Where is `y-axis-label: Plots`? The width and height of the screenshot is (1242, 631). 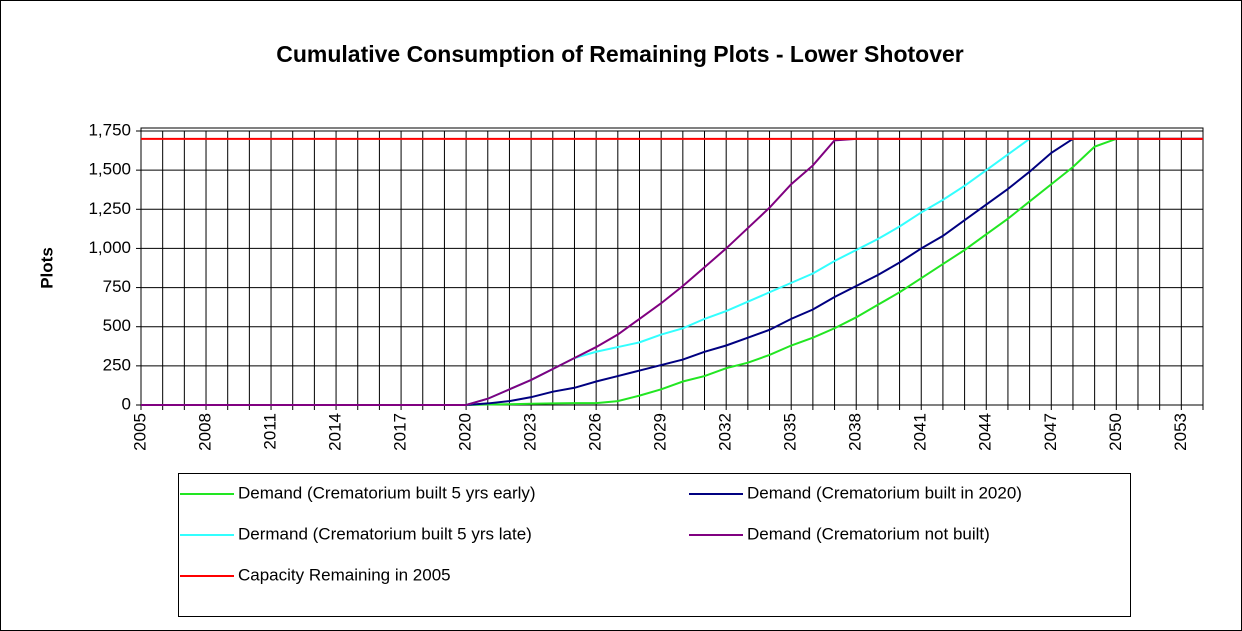 y-axis-label: Plots is located at coordinates (46, 268).